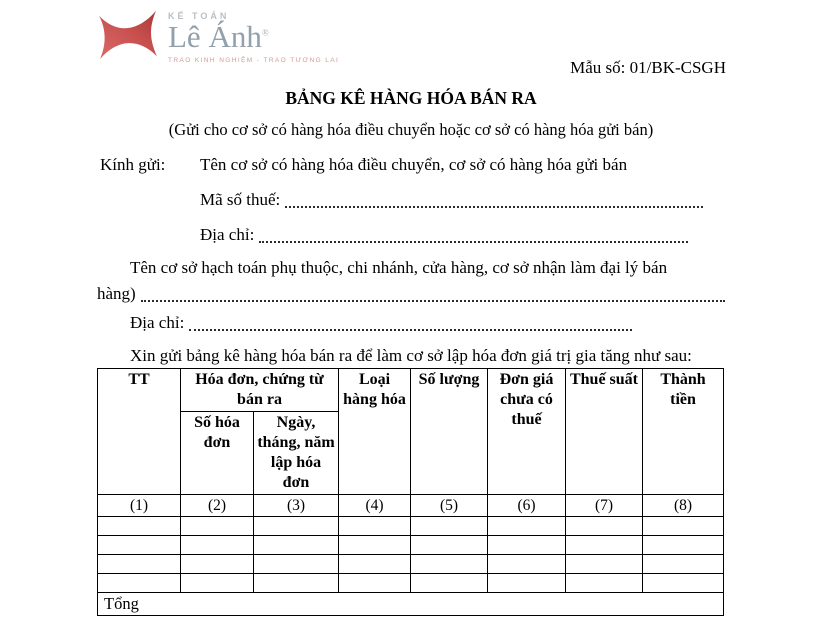 This screenshot has width=822, height=617. Describe the element at coordinates (259, 390) in the screenshot. I see `col-header-invoice-group: Hóa đơn, chứng từ bán ra` at that location.